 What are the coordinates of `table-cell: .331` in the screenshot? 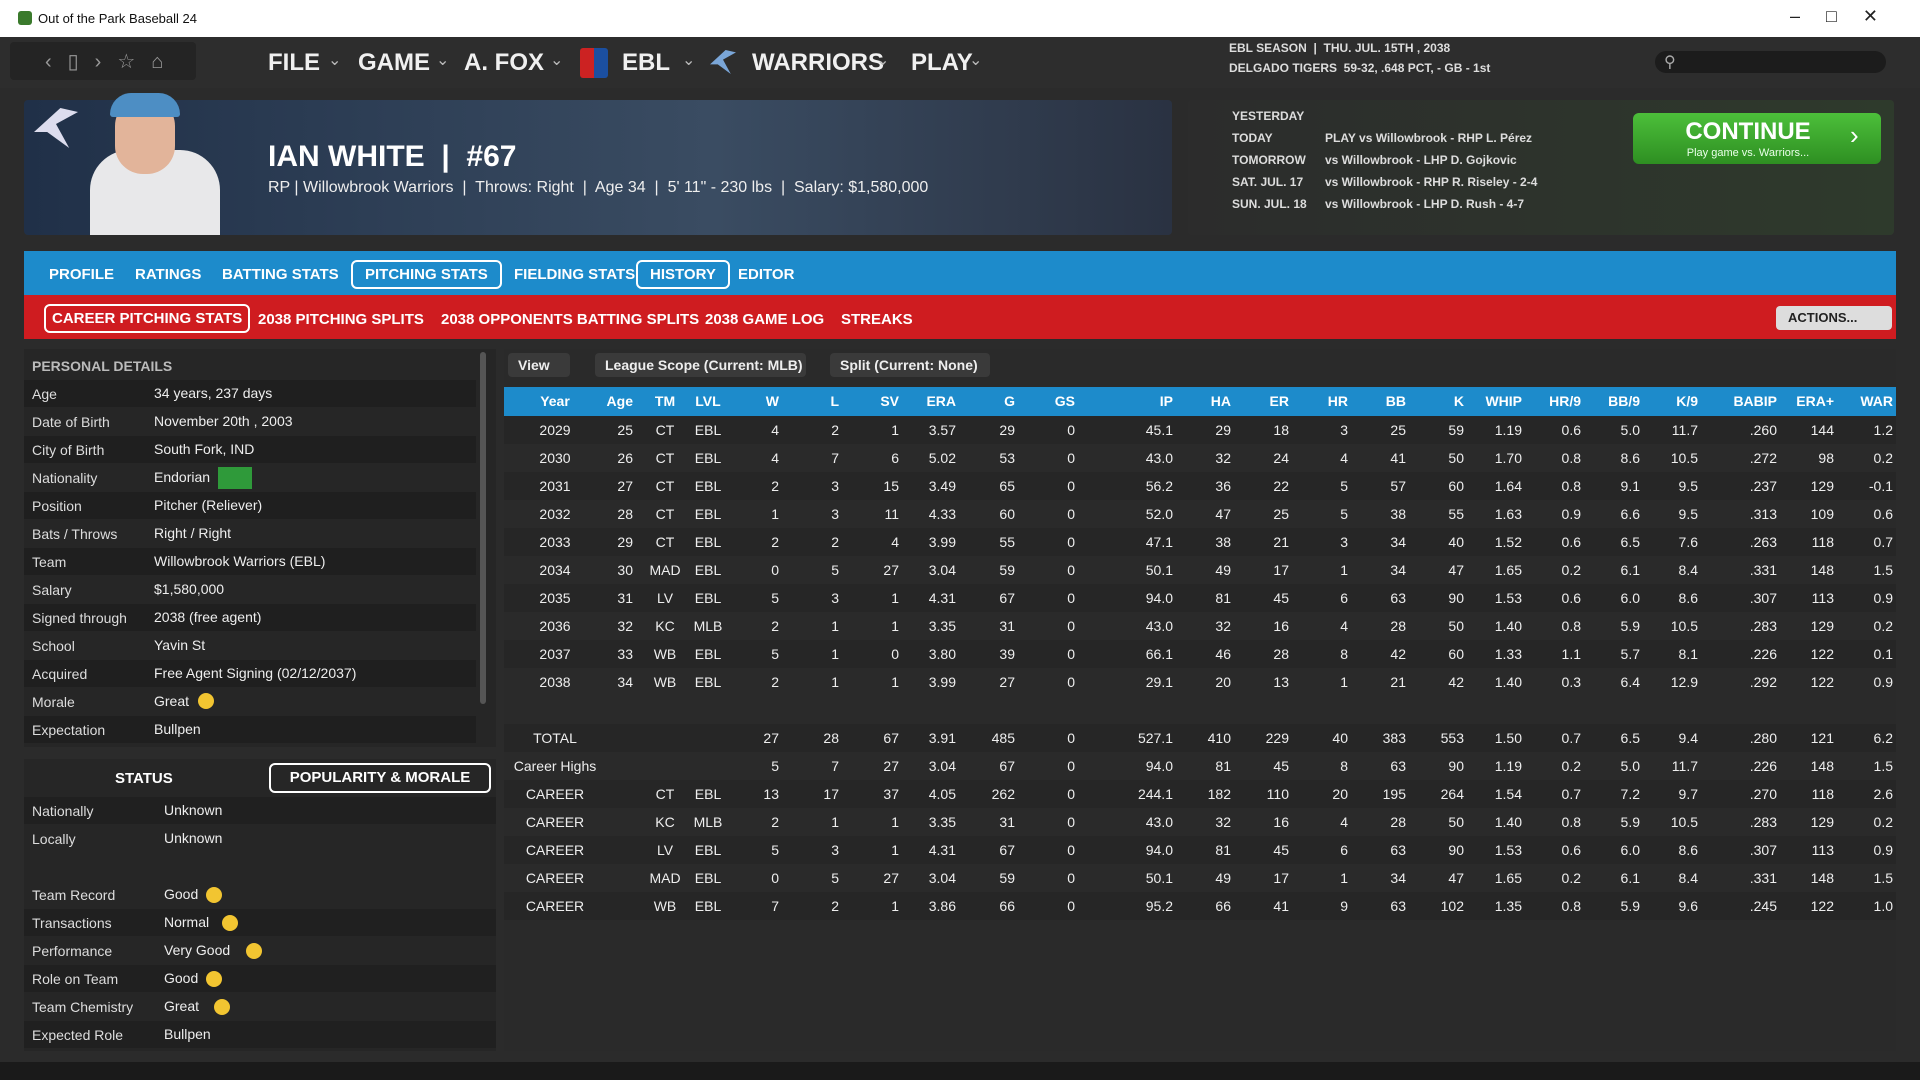 It's located at (1763, 570).